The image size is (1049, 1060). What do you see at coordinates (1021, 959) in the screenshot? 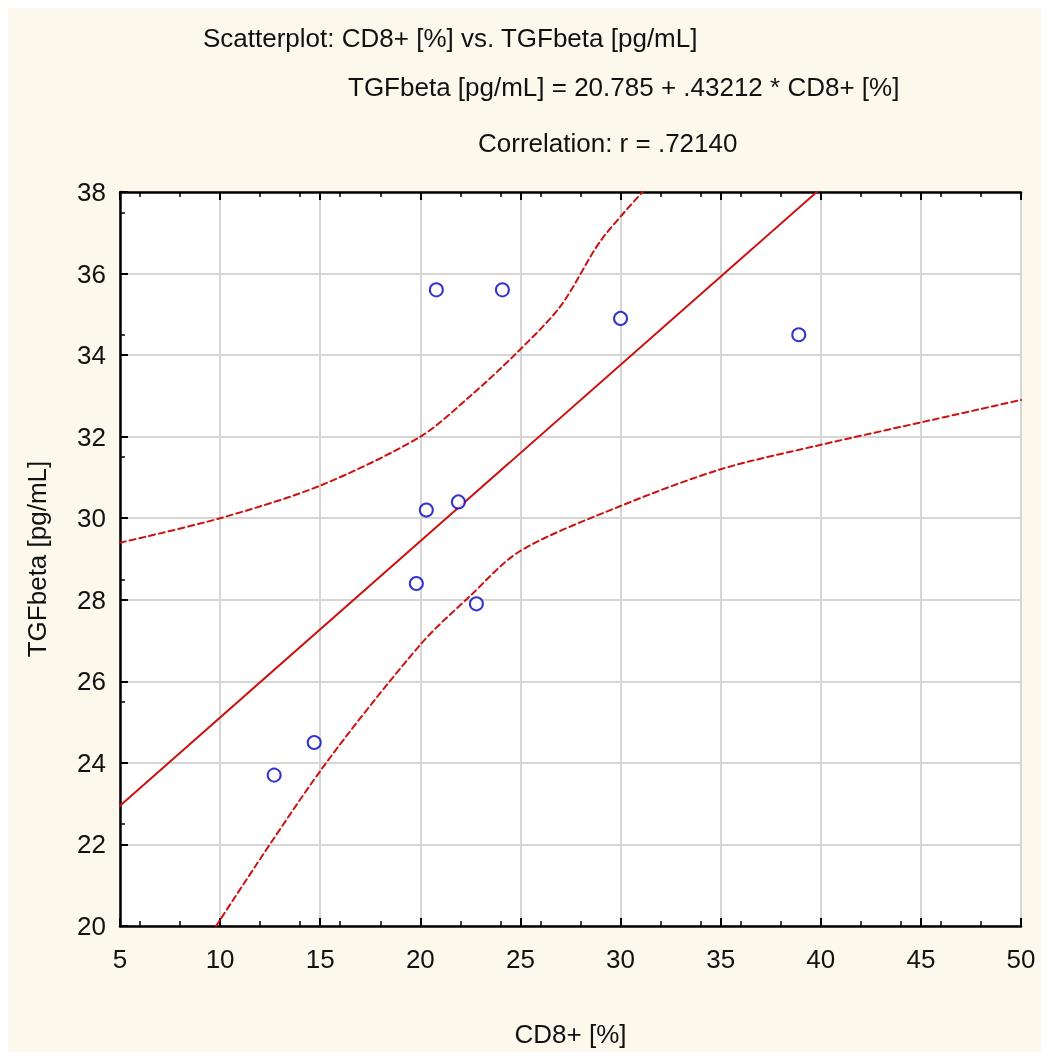
I see `x-tick-label: 50` at bounding box center [1021, 959].